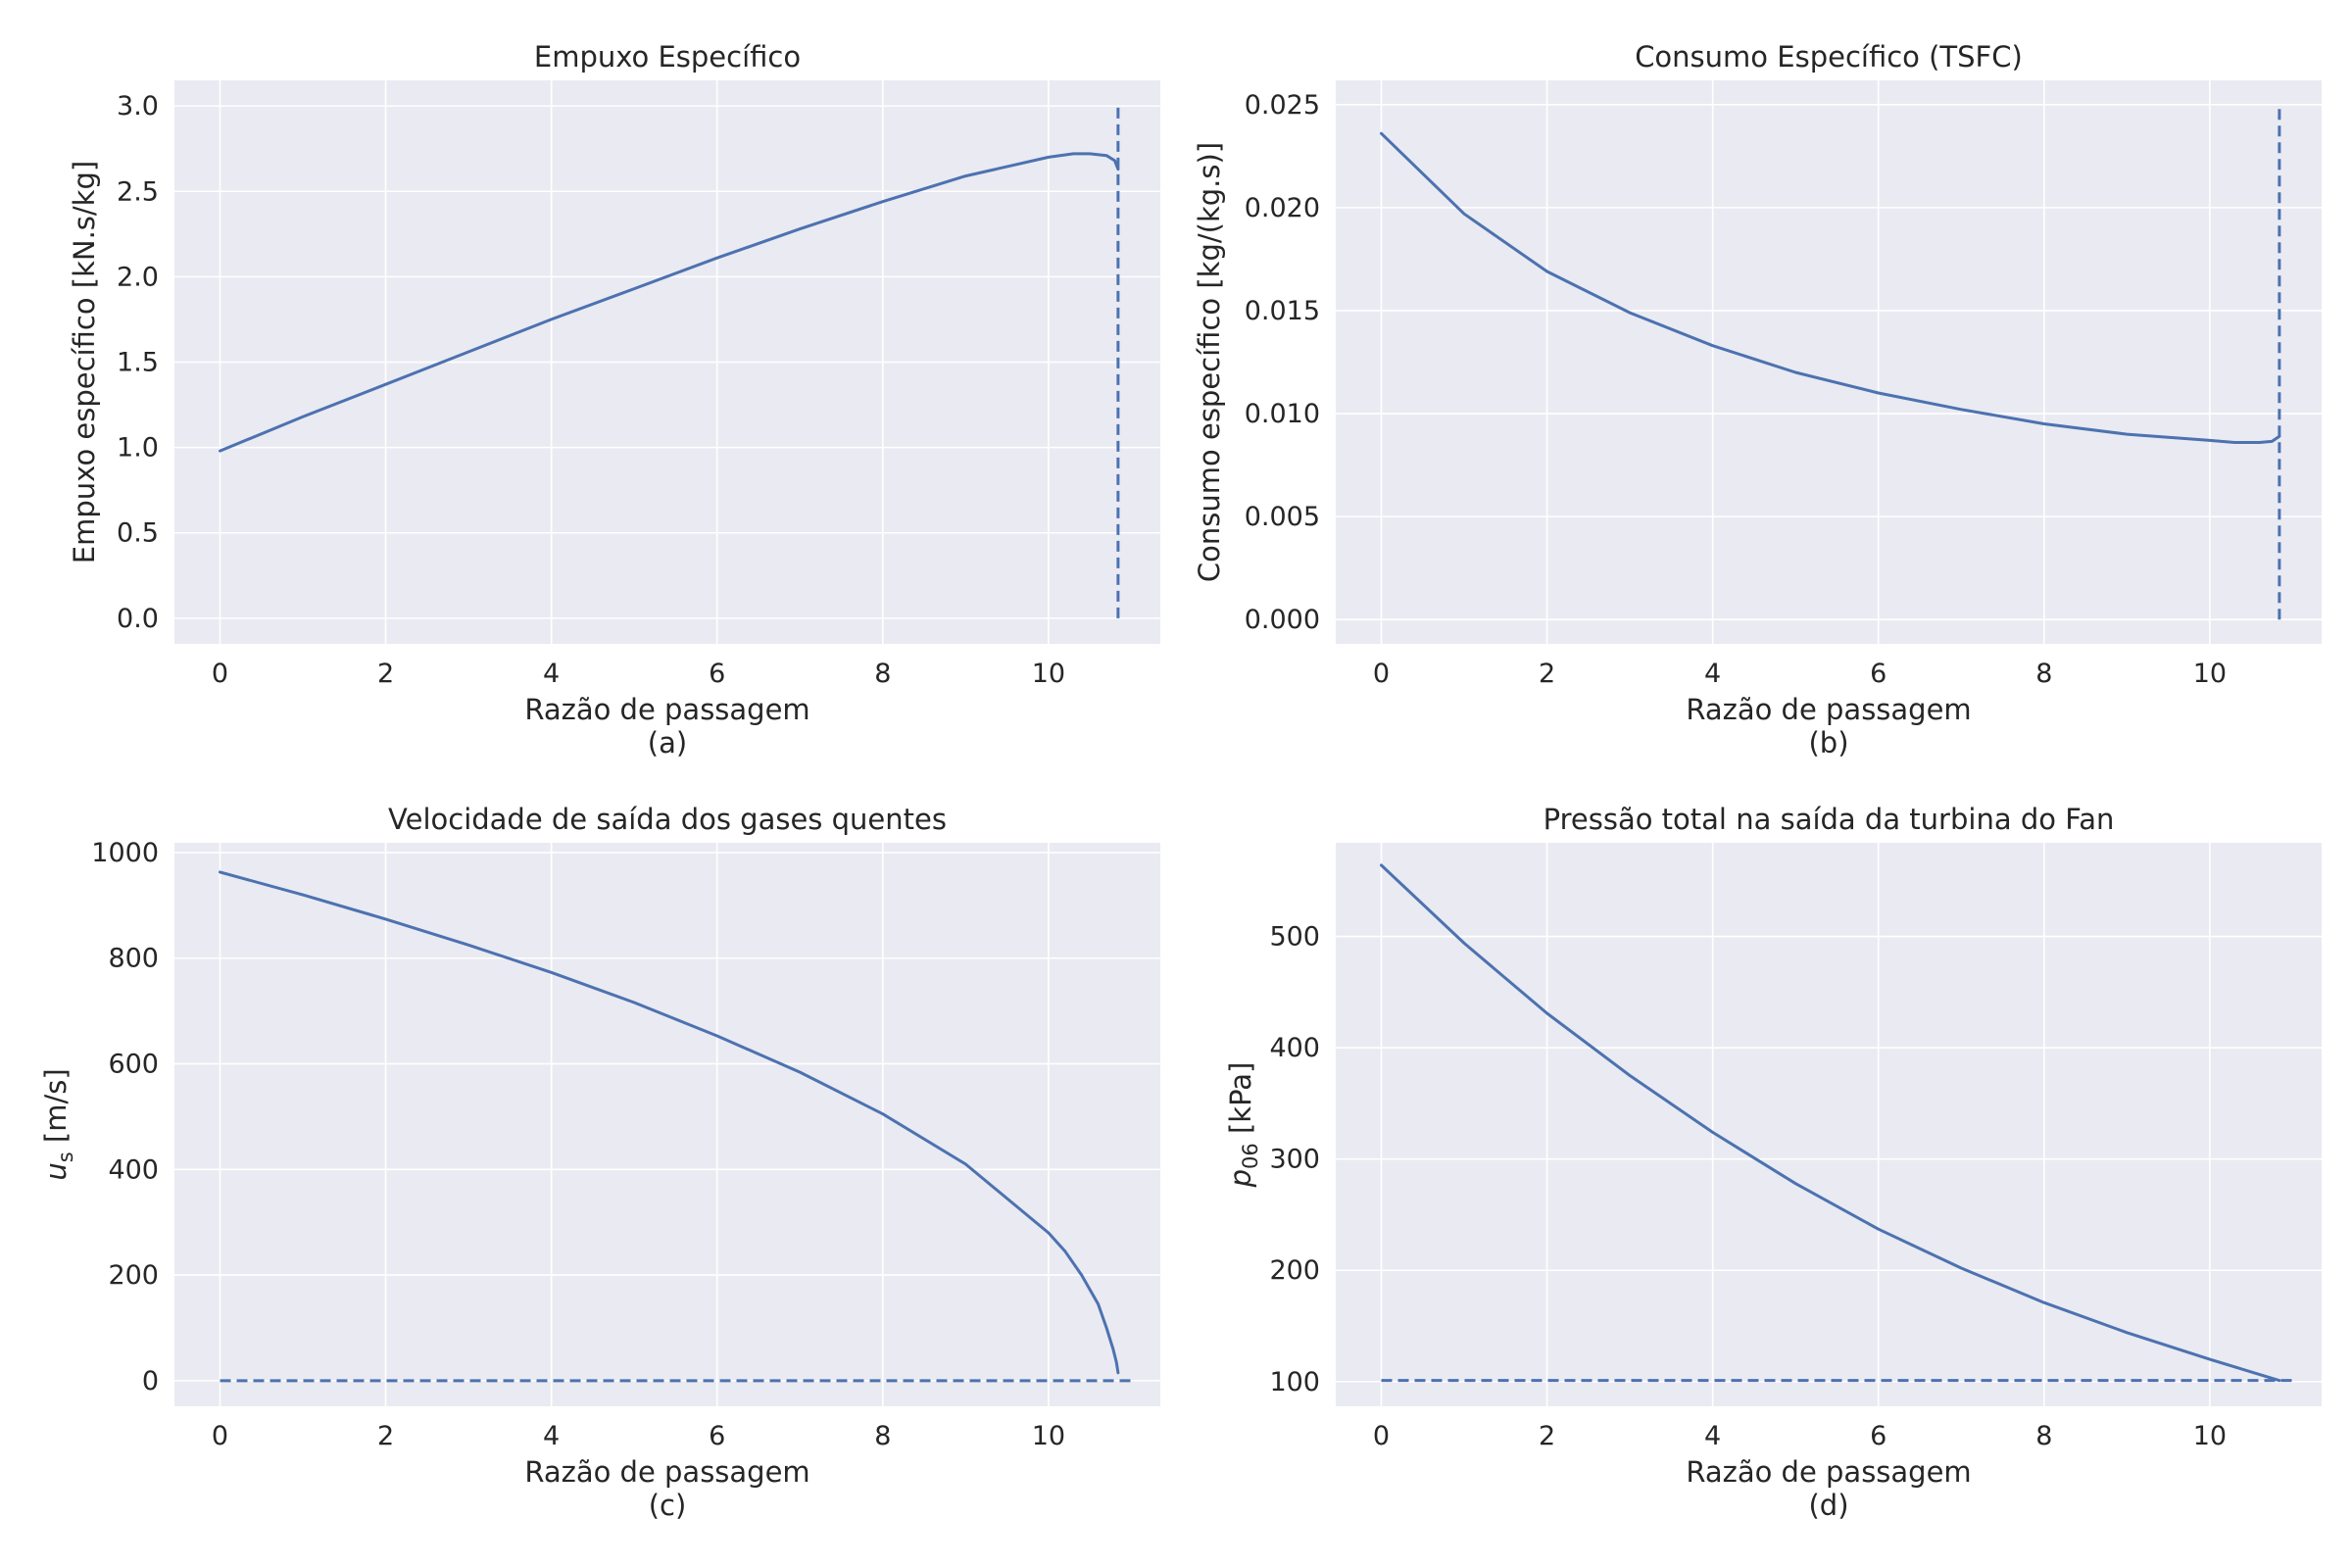 The height and width of the screenshot is (1568, 2352). I want to click on y-tick-label: 0.5, so click(138, 533).